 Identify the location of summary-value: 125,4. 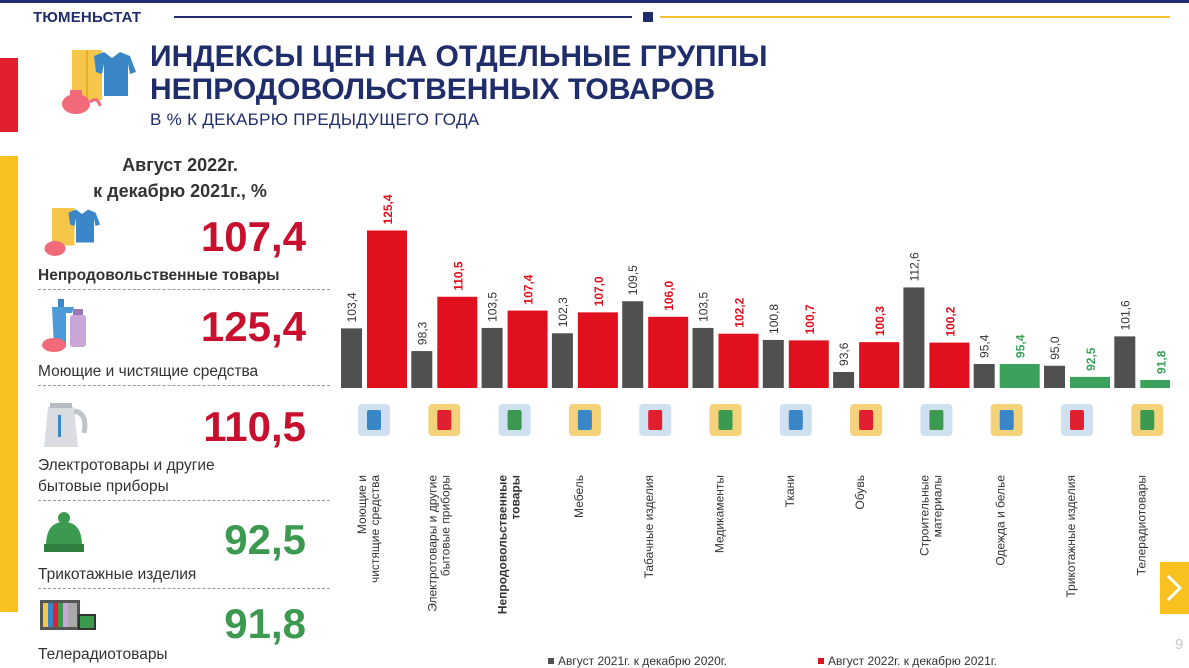
(253, 326).